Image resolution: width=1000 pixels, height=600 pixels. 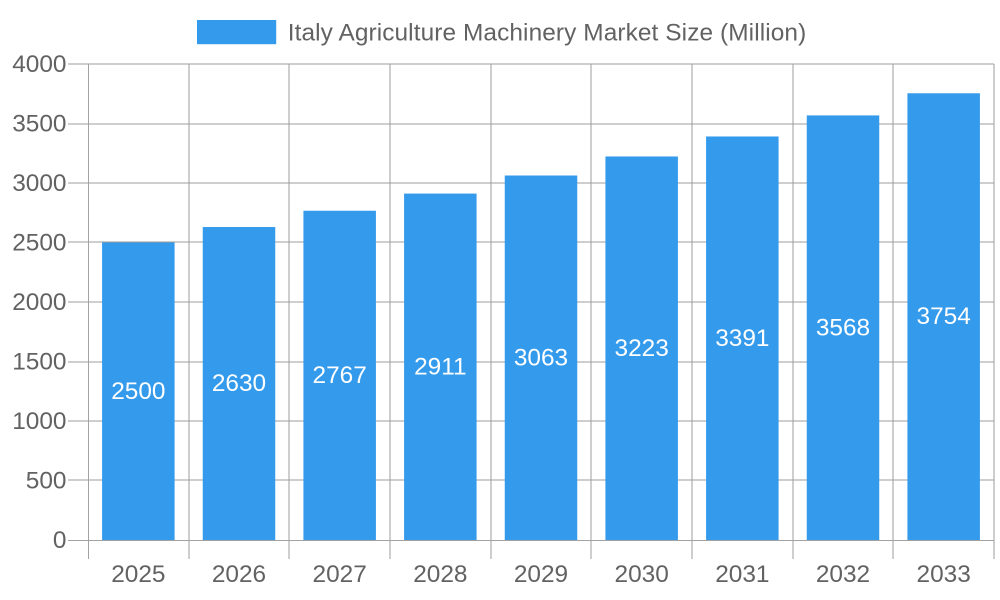 What do you see at coordinates (46, 480) in the screenshot?
I see `svg-text: 500` at bounding box center [46, 480].